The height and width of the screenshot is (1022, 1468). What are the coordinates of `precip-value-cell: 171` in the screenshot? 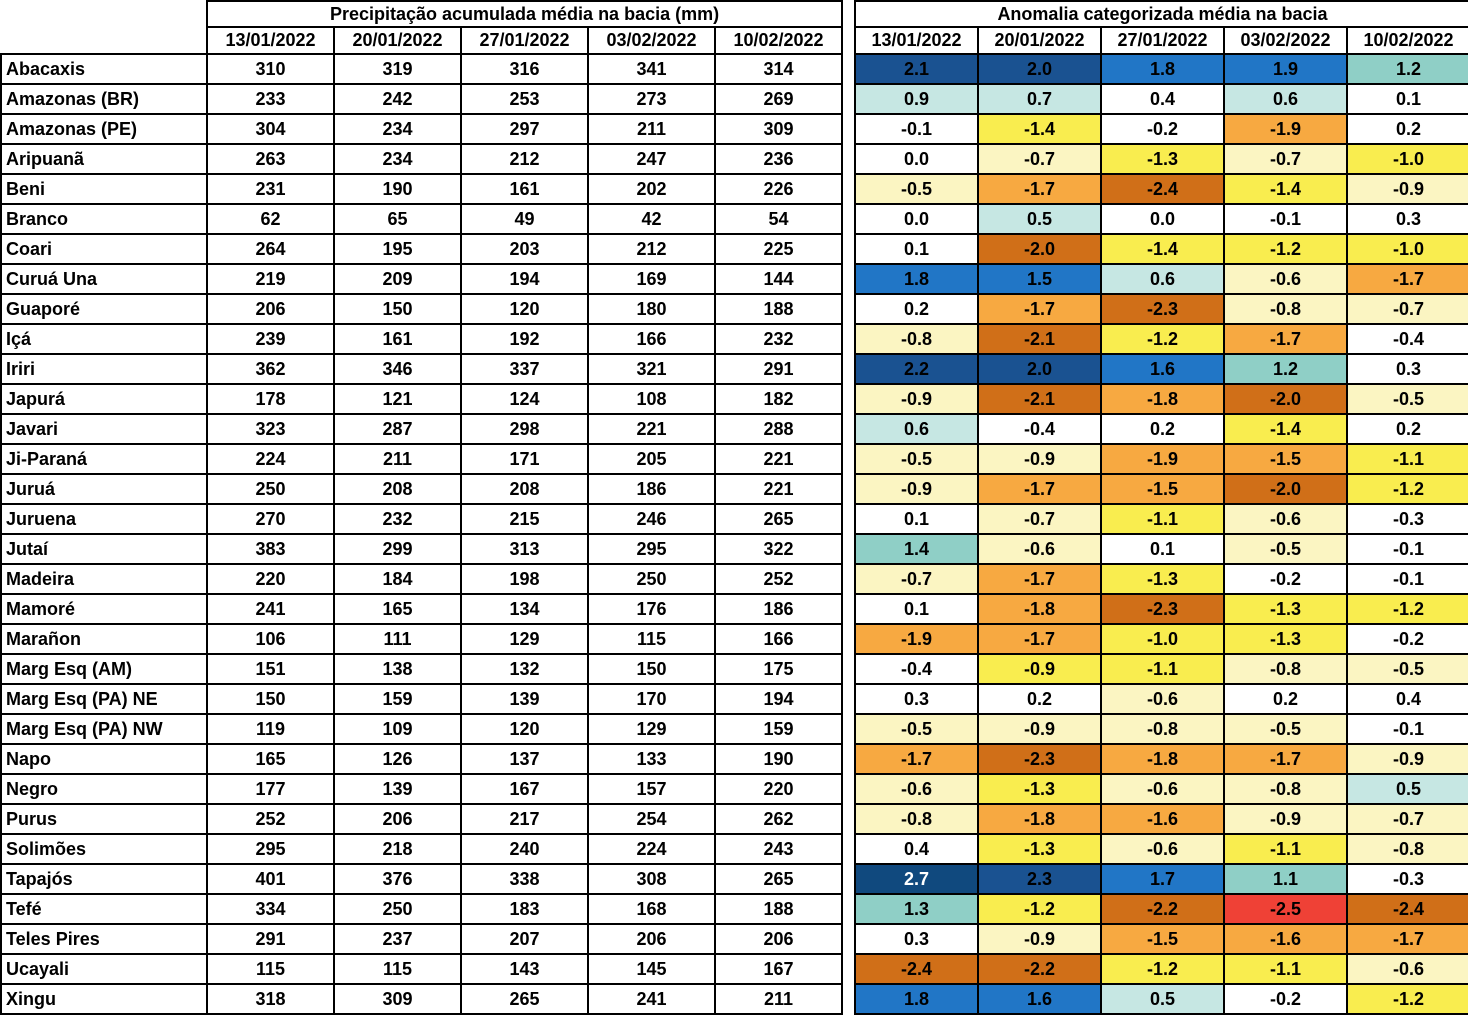 It's located at (524, 459).